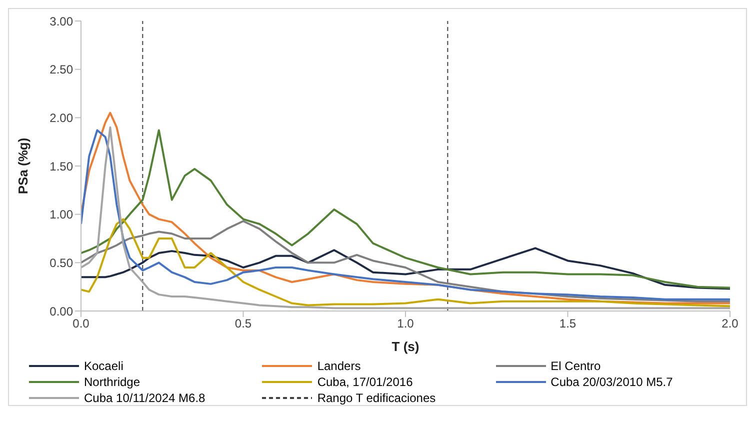  What do you see at coordinates (62, 69) in the screenshot?
I see `y-tick-label: 2.50` at bounding box center [62, 69].